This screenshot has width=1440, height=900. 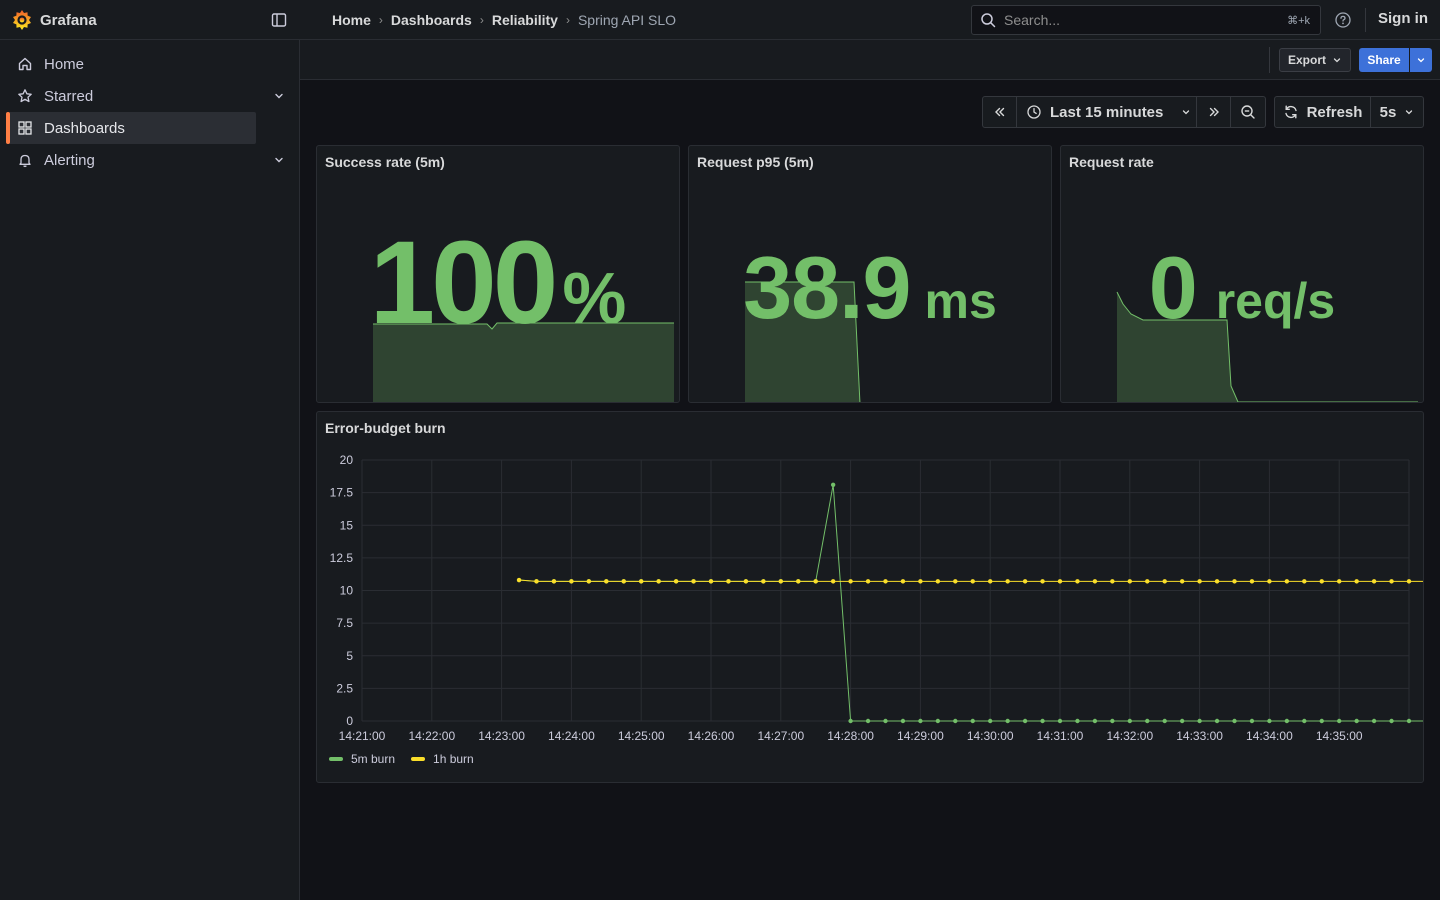 I want to click on app-title: Grafana, so click(x=68, y=20).